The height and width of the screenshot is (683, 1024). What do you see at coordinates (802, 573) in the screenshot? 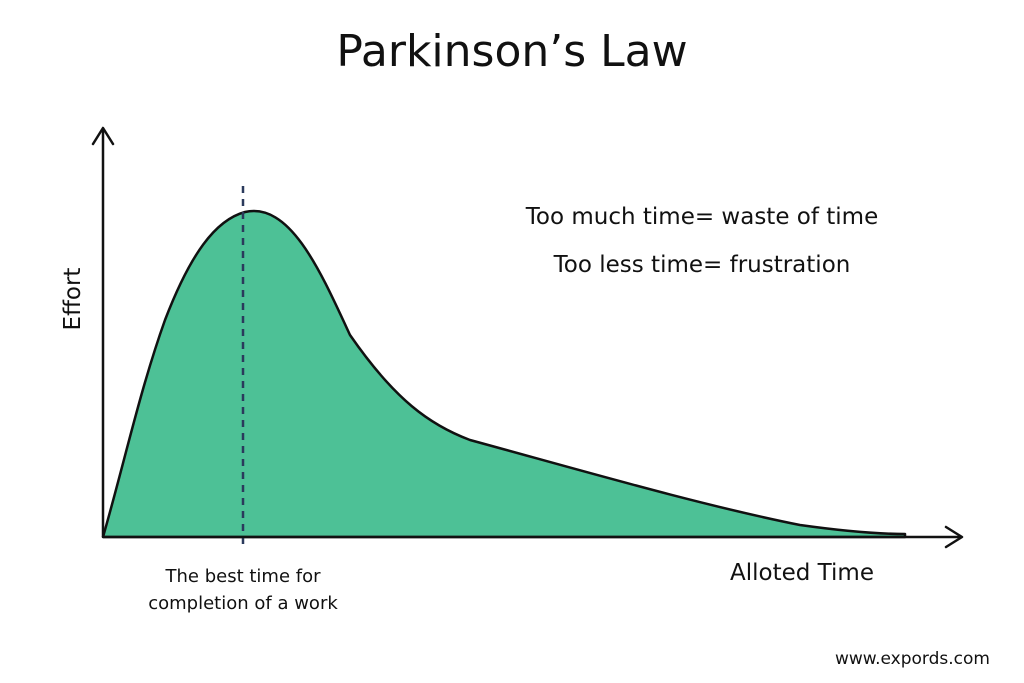
I see `x-axis-label: Alloted Time` at bounding box center [802, 573].